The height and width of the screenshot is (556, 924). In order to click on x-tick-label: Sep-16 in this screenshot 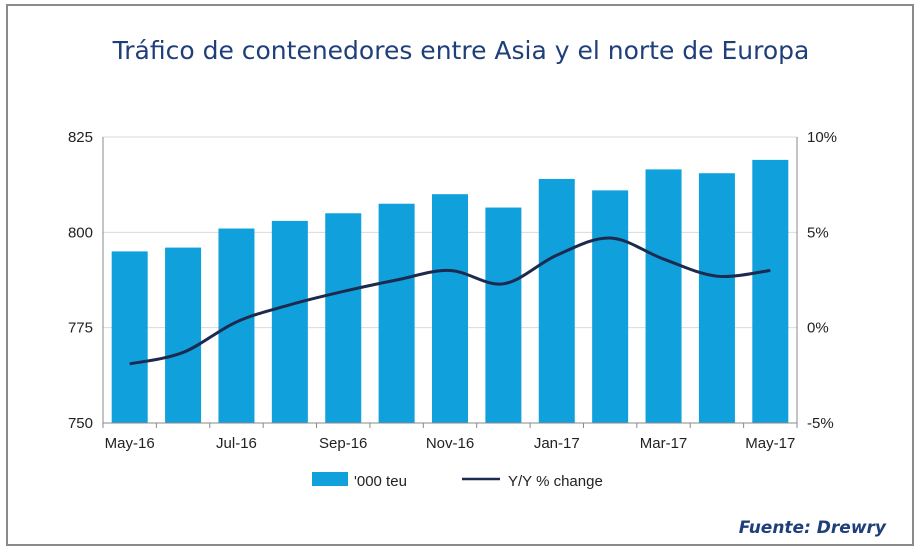, I will do `click(343, 443)`.